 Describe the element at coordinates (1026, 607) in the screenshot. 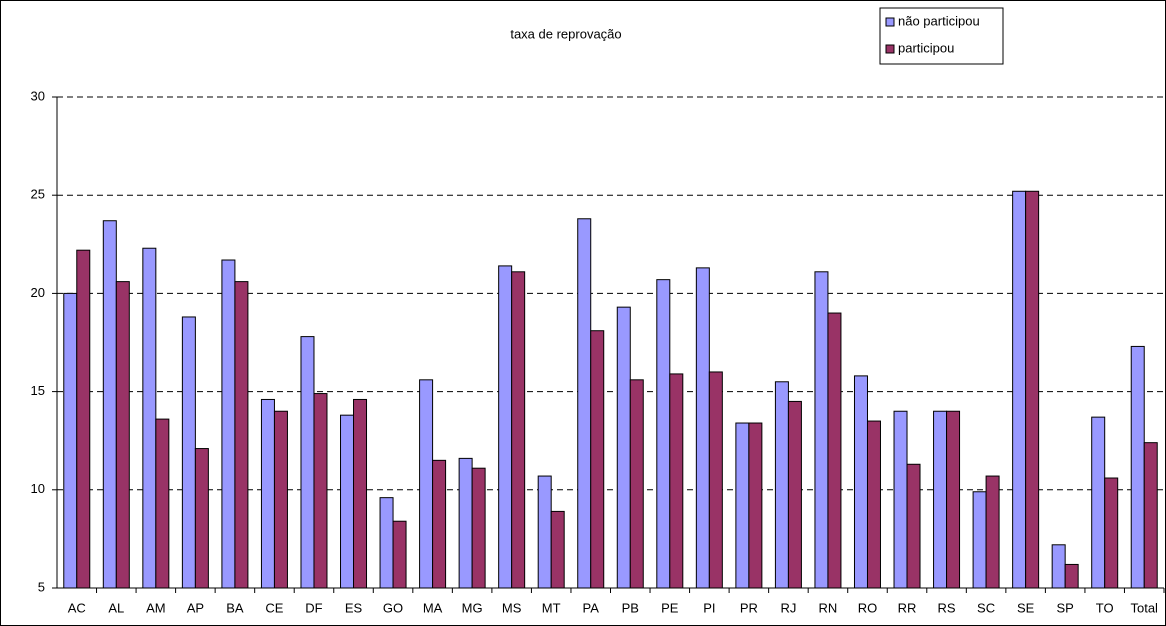

I see `x-tick-label: SE` at that location.